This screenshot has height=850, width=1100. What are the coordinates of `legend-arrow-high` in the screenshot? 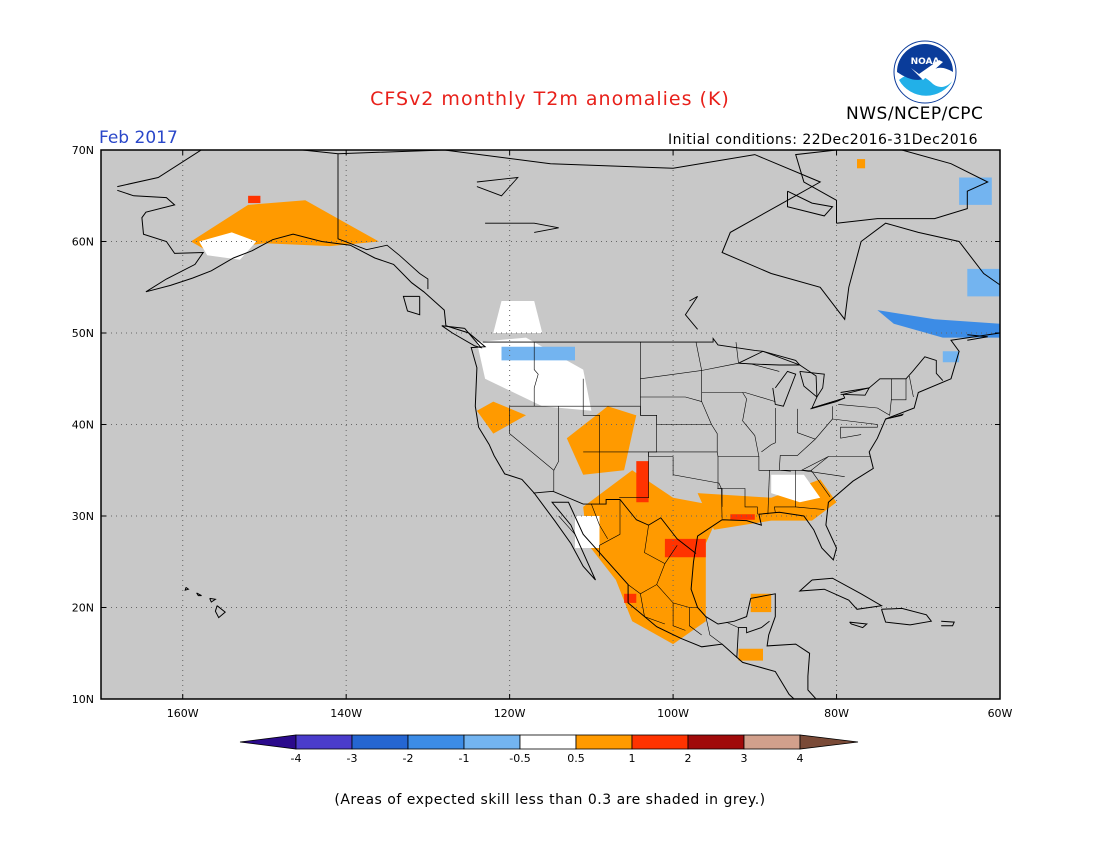 It's located at (829, 742).